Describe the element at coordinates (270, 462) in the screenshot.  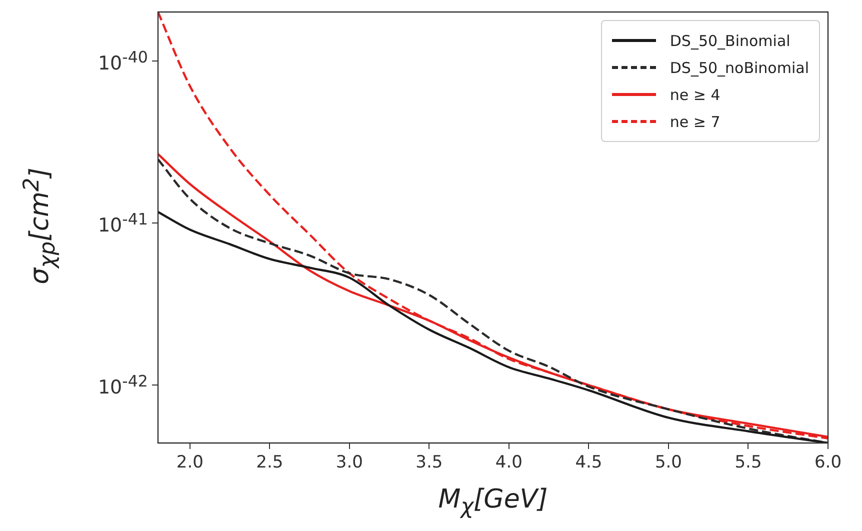
I see `x-tick-label: 2.5` at that location.